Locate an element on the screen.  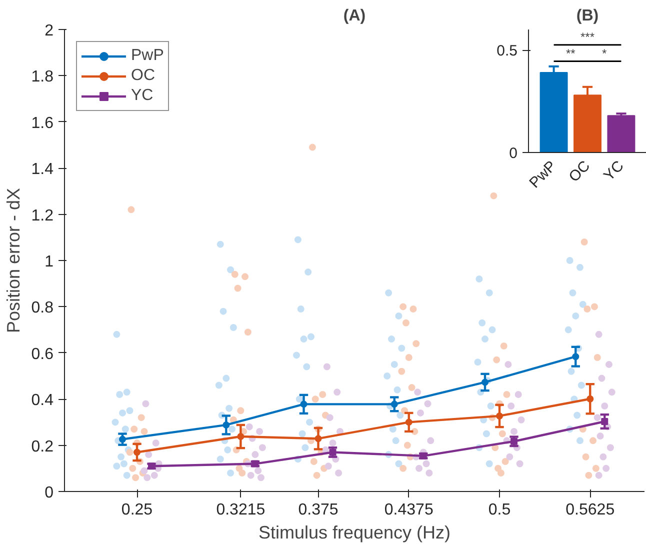
legend-label: YC is located at coordinates (142, 96).